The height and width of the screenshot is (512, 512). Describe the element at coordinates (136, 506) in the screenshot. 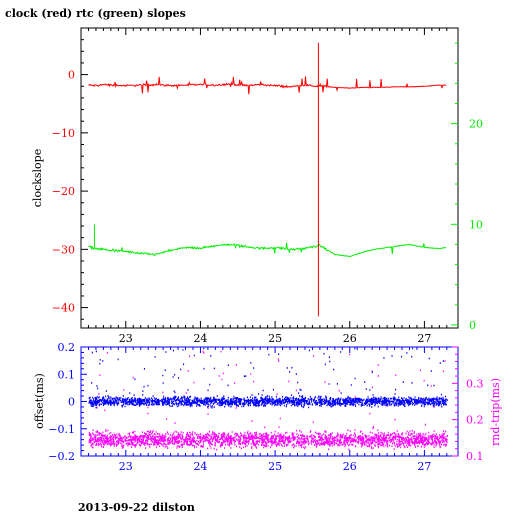

I see `footer-date-host: 2013-09-22 dilston` at that location.